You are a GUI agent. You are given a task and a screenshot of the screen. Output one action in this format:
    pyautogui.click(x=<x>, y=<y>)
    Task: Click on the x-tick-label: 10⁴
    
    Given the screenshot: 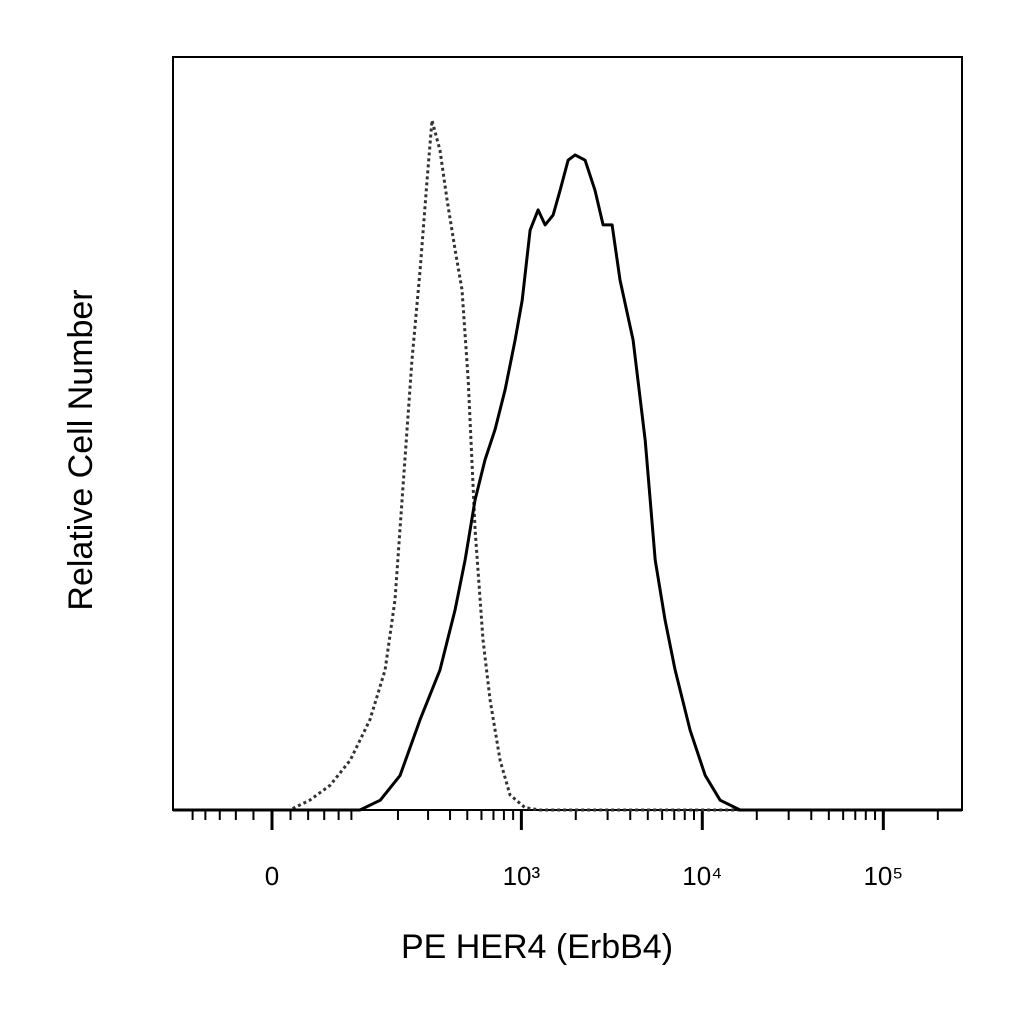 What is the action you would take?
    pyautogui.click(x=702, y=876)
    